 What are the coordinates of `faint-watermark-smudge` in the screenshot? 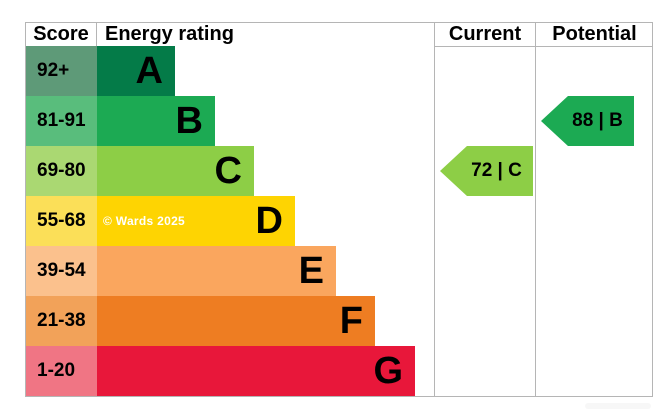 It's located at (618, 406).